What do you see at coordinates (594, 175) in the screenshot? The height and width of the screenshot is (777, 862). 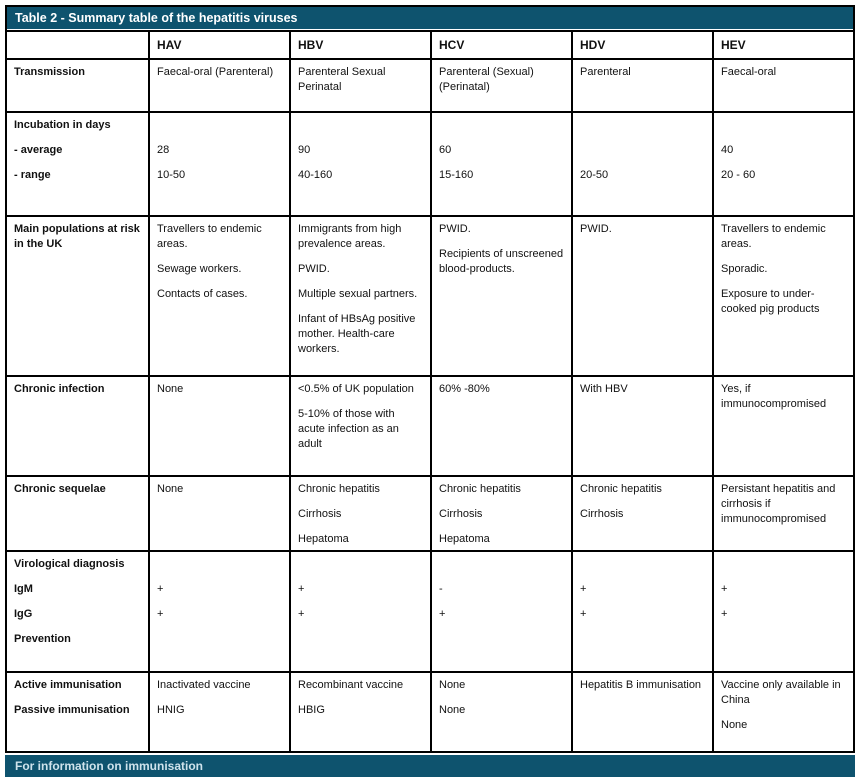 I see `cell-paragraph: 20-50` at bounding box center [594, 175].